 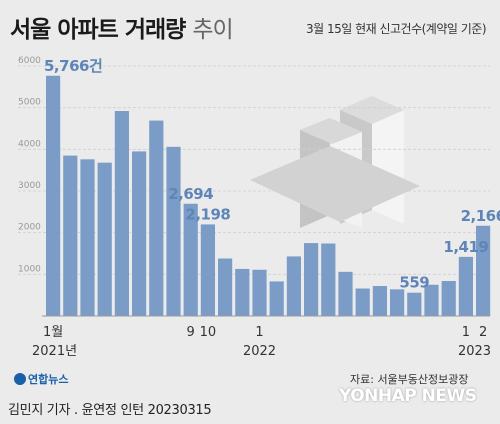 I want to click on data-label: 2,694, so click(x=190, y=194).